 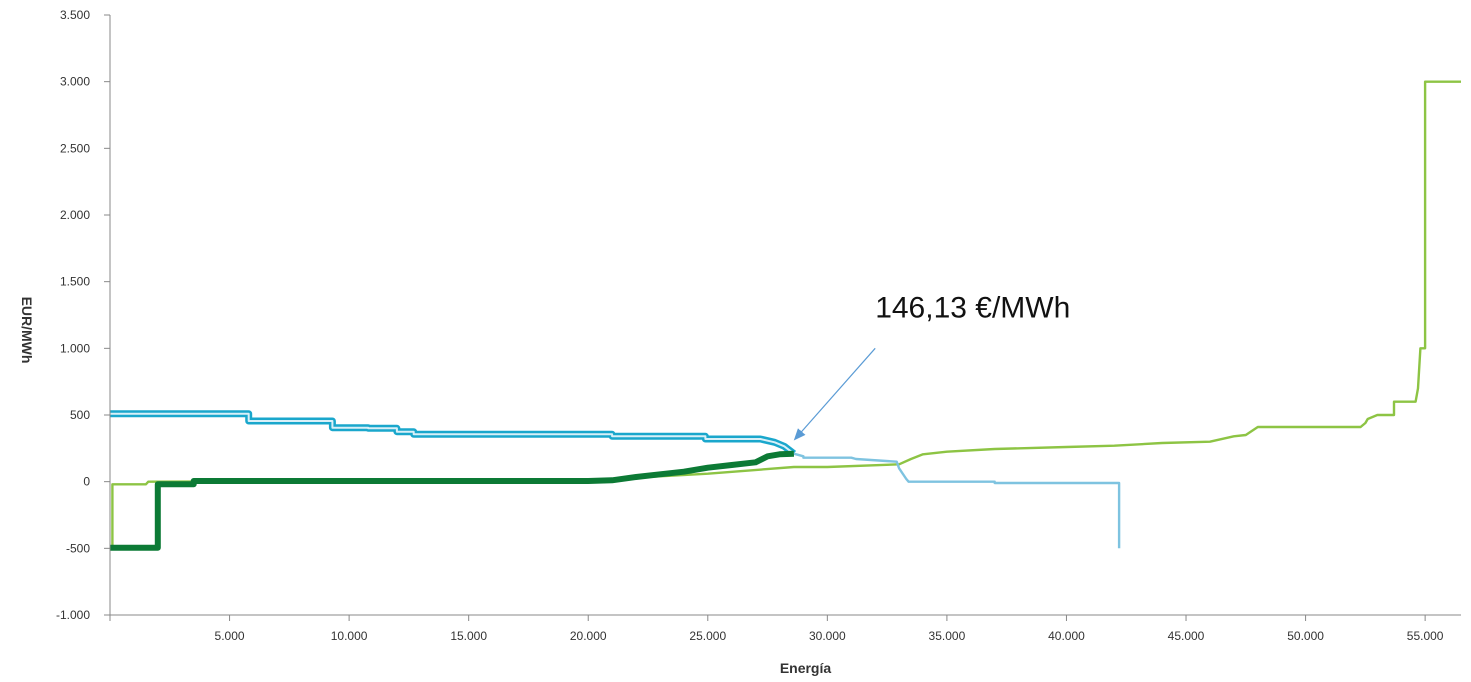 What do you see at coordinates (86, 482) in the screenshot?
I see `y-tick-label: 0` at bounding box center [86, 482].